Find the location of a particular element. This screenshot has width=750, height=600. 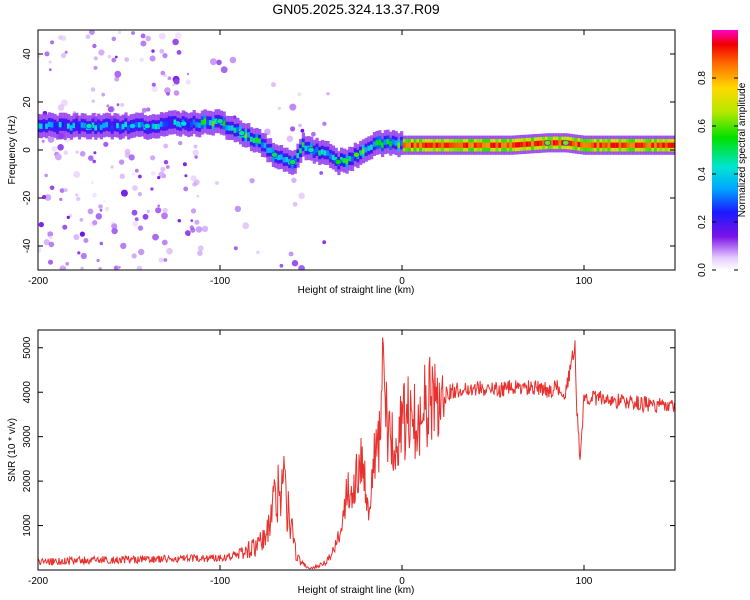

x-tick-label: -200 is located at coordinates (38, 581).